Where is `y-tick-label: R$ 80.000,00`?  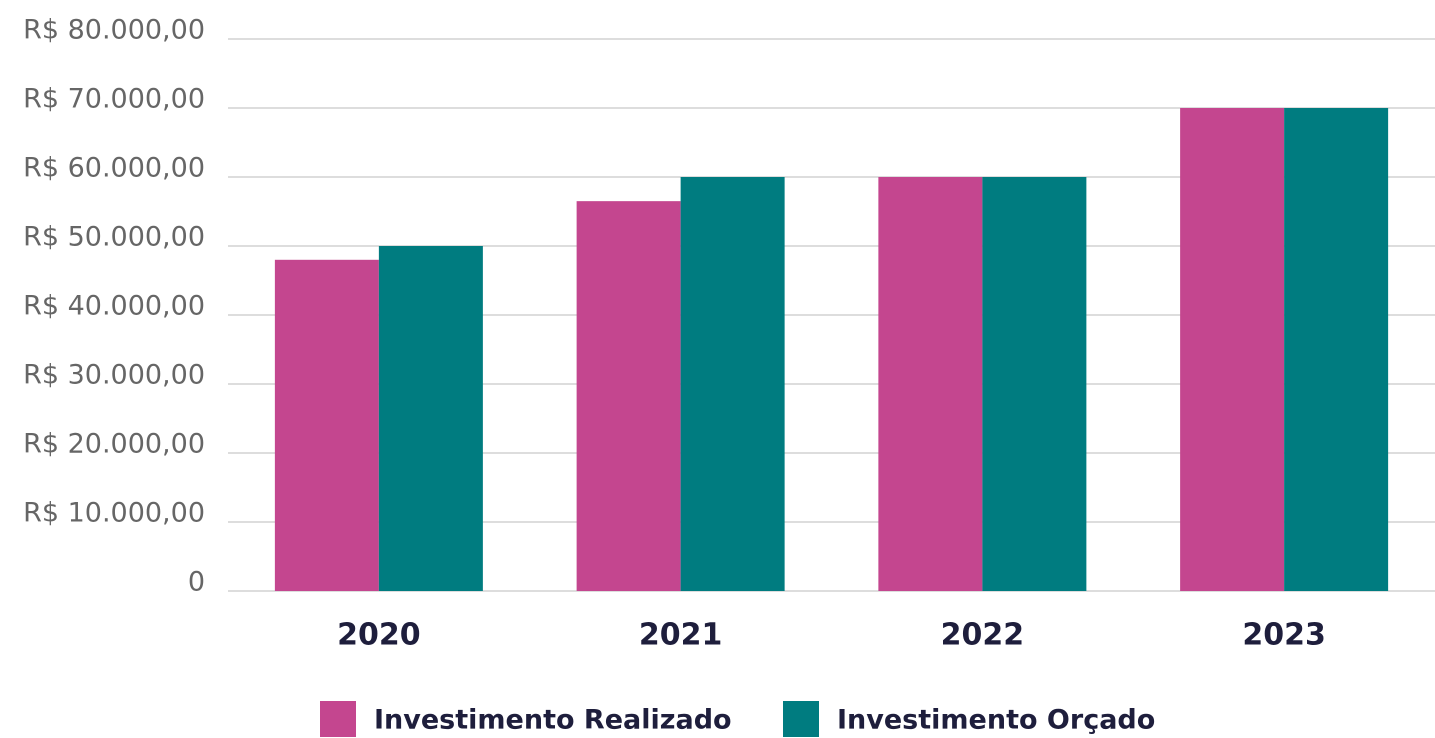 y-tick-label: R$ 80.000,00 is located at coordinates (114, 30).